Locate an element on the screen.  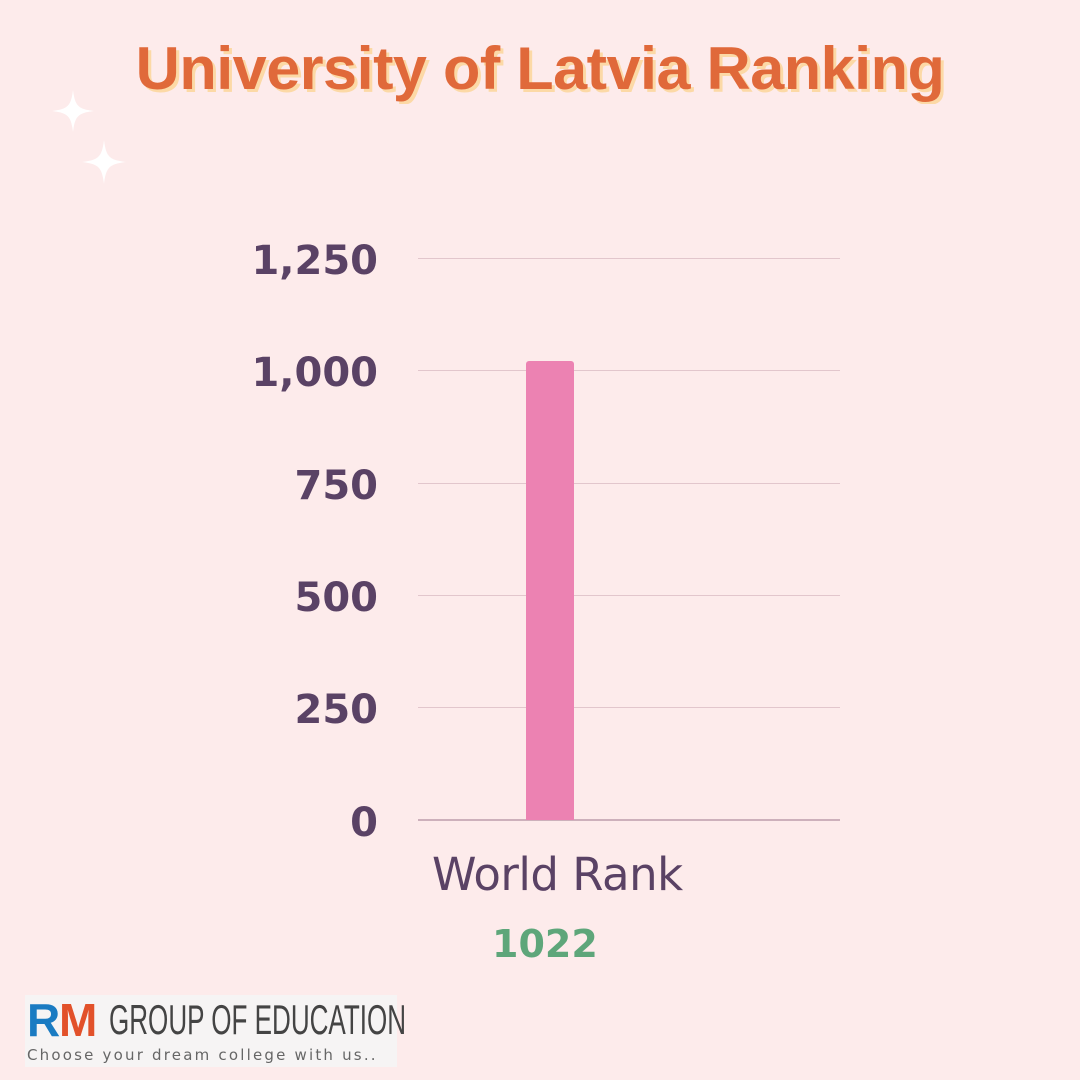
y-tick-label: 250 is located at coordinates (336, 710).